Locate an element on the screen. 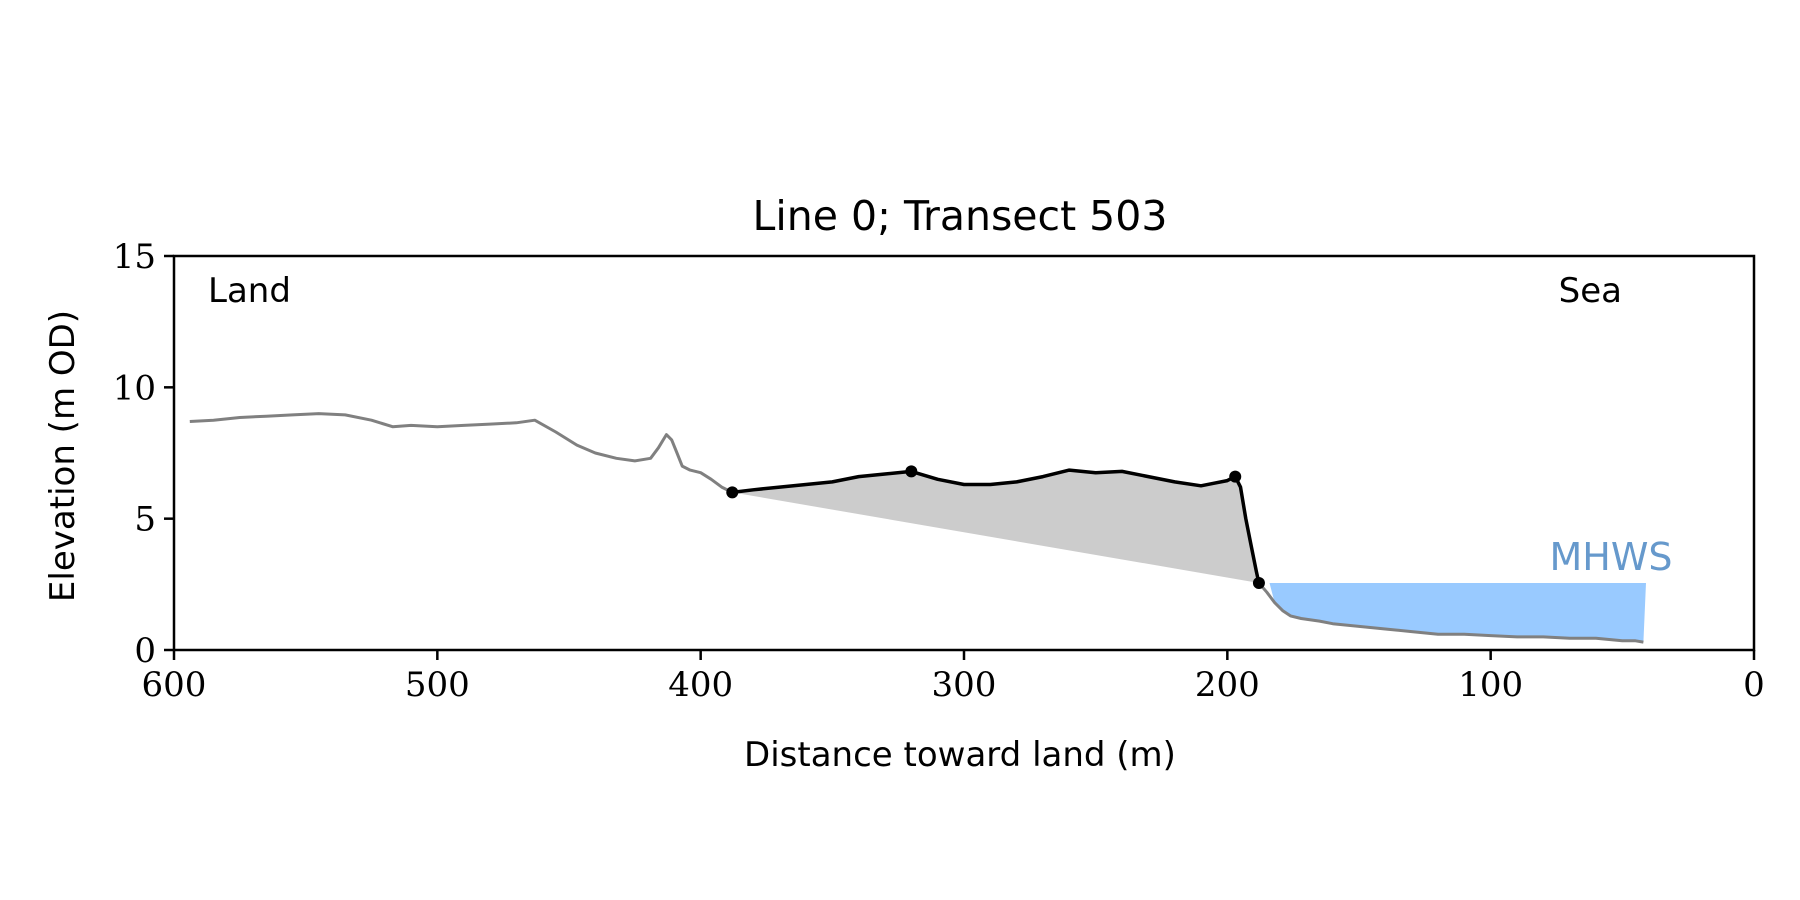  sea-label: Sea is located at coordinates (1590, 291).